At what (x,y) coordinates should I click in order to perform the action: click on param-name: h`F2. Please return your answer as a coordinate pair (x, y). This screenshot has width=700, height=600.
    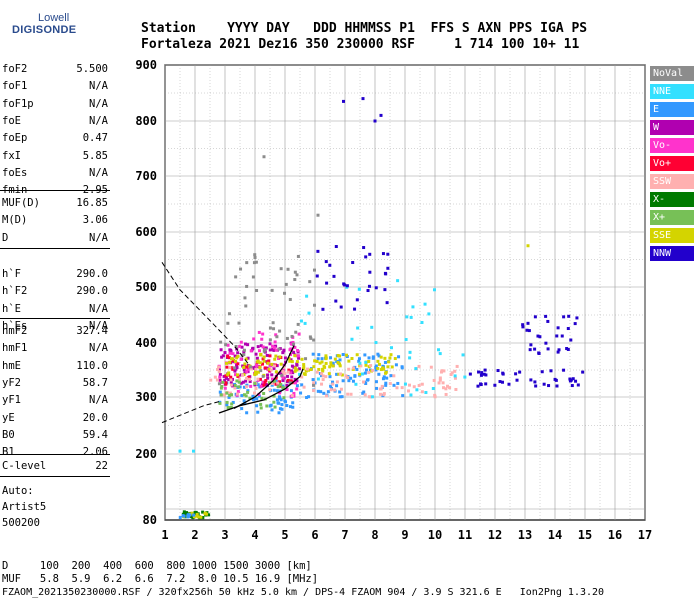
    Looking at the image, I should click on (15, 291).